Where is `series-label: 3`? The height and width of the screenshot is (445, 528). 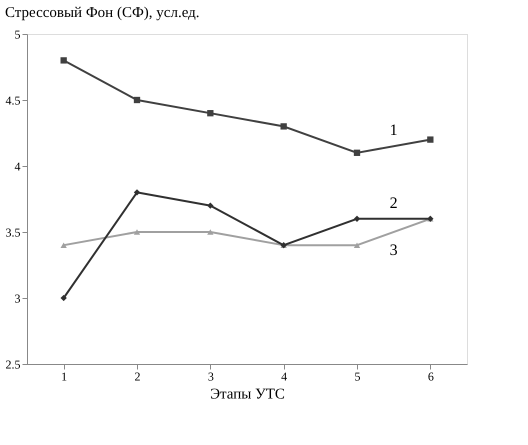 series-label: 3 is located at coordinates (394, 250).